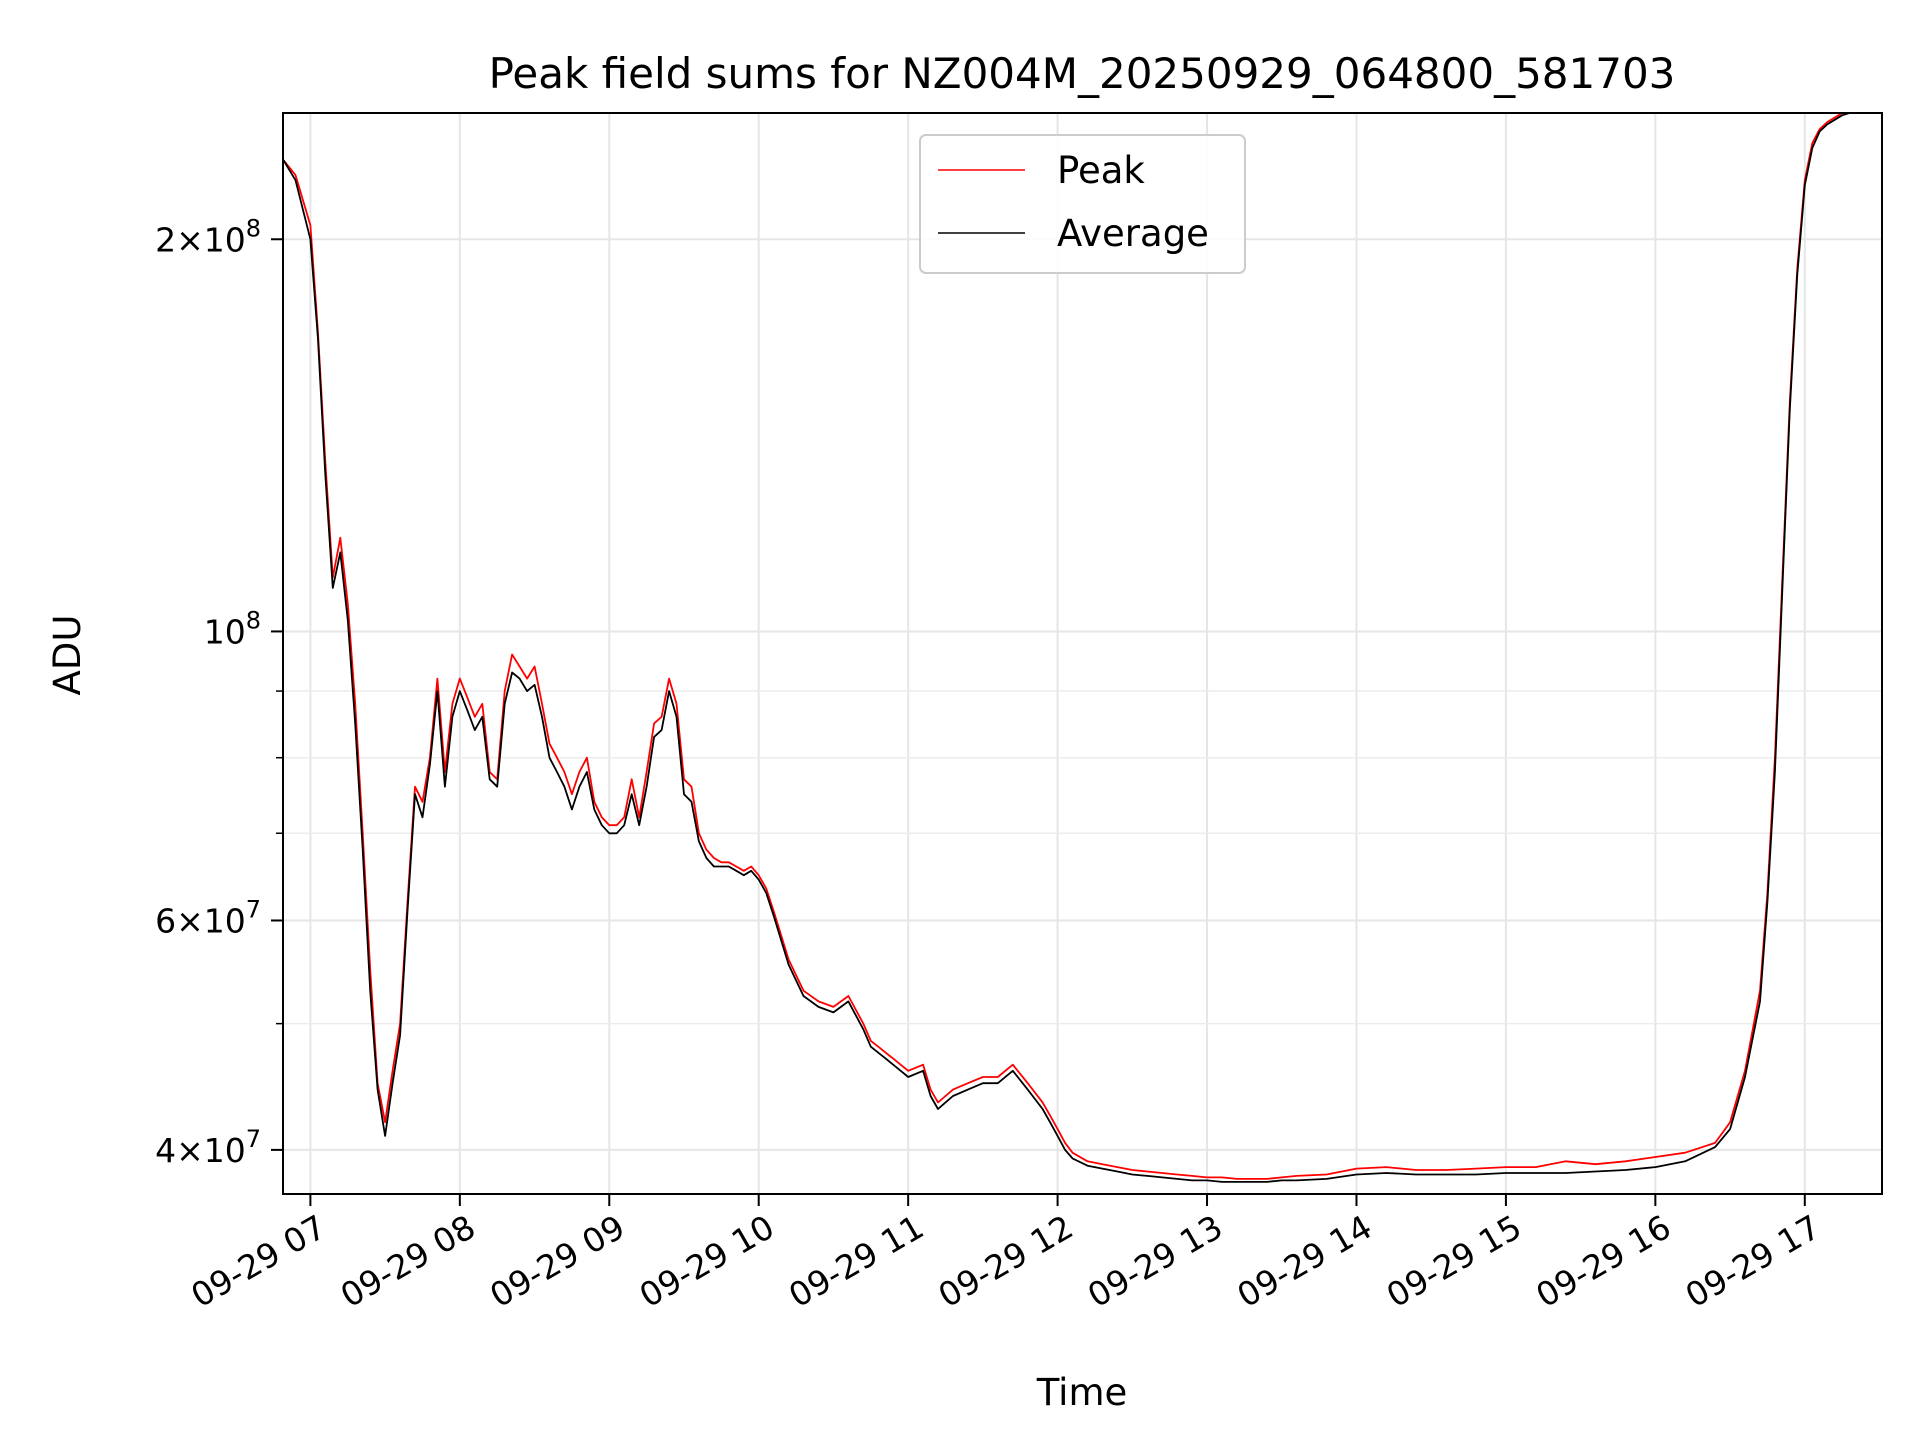 The width and height of the screenshot is (1920, 1440). I want to click on legend-label-average: Average, so click(1133, 233).